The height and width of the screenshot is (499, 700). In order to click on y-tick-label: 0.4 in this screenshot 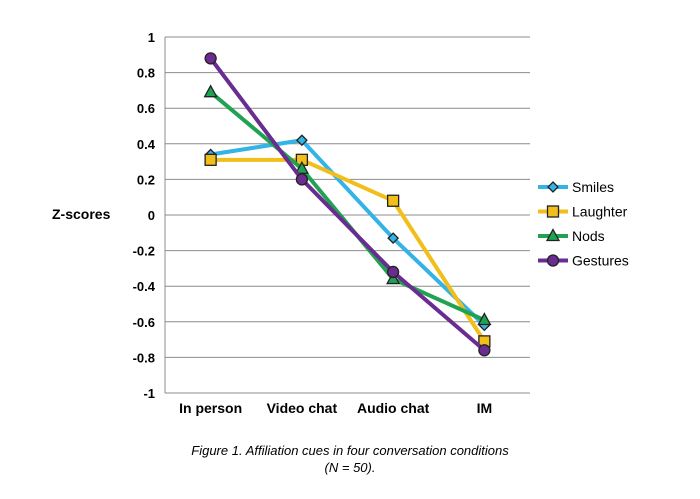, I will do `click(146, 144)`.